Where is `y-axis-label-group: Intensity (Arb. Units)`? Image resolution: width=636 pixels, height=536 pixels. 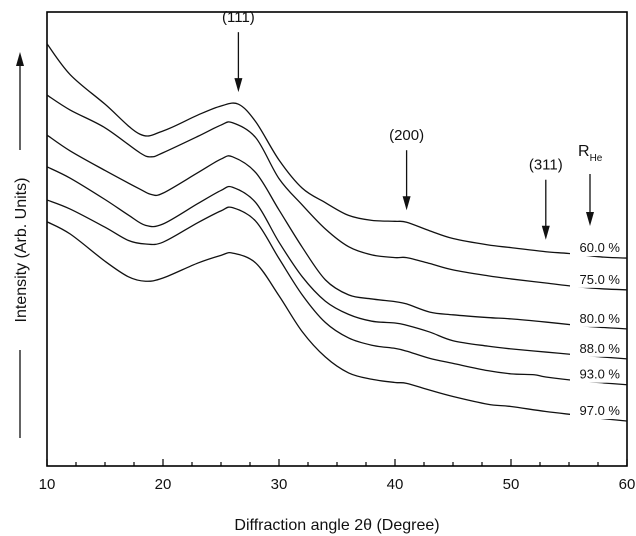 y-axis-label-group: Intensity (Arb. Units) is located at coordinates (20, 245).